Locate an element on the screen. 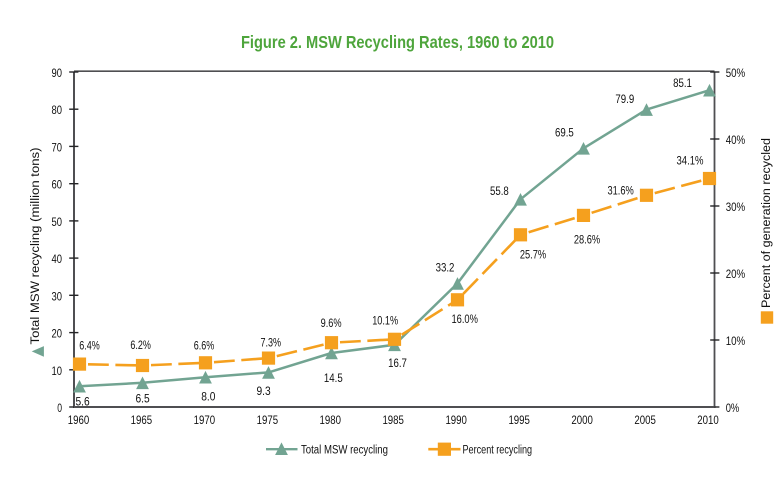 This screenshot has height=480, width=782. svg-text: 16.0% is located at coordinates (464, 320).